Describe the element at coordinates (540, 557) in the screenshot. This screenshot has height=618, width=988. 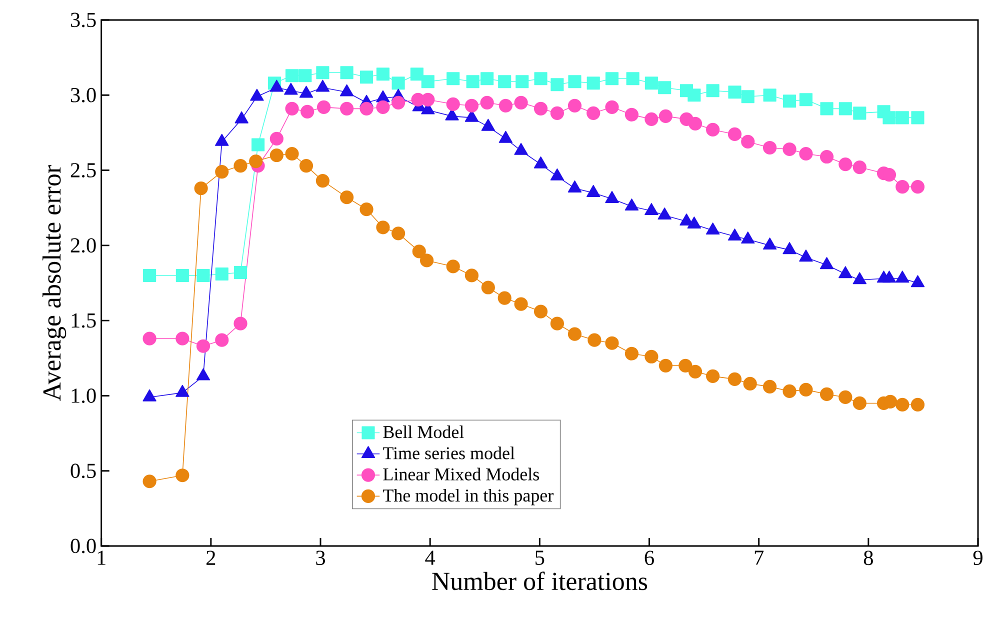
I see `x-tick-label: 5` at that location.